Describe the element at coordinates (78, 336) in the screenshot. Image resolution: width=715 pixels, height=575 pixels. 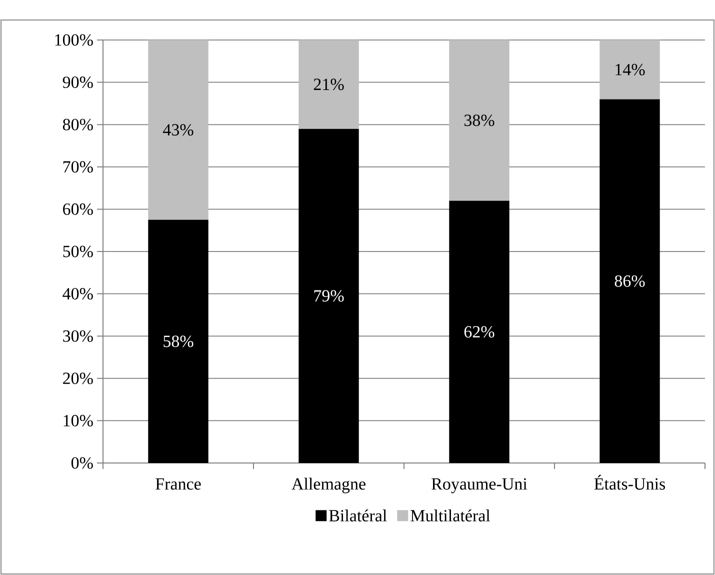
I see `y-tick-label: 30%` at that location.